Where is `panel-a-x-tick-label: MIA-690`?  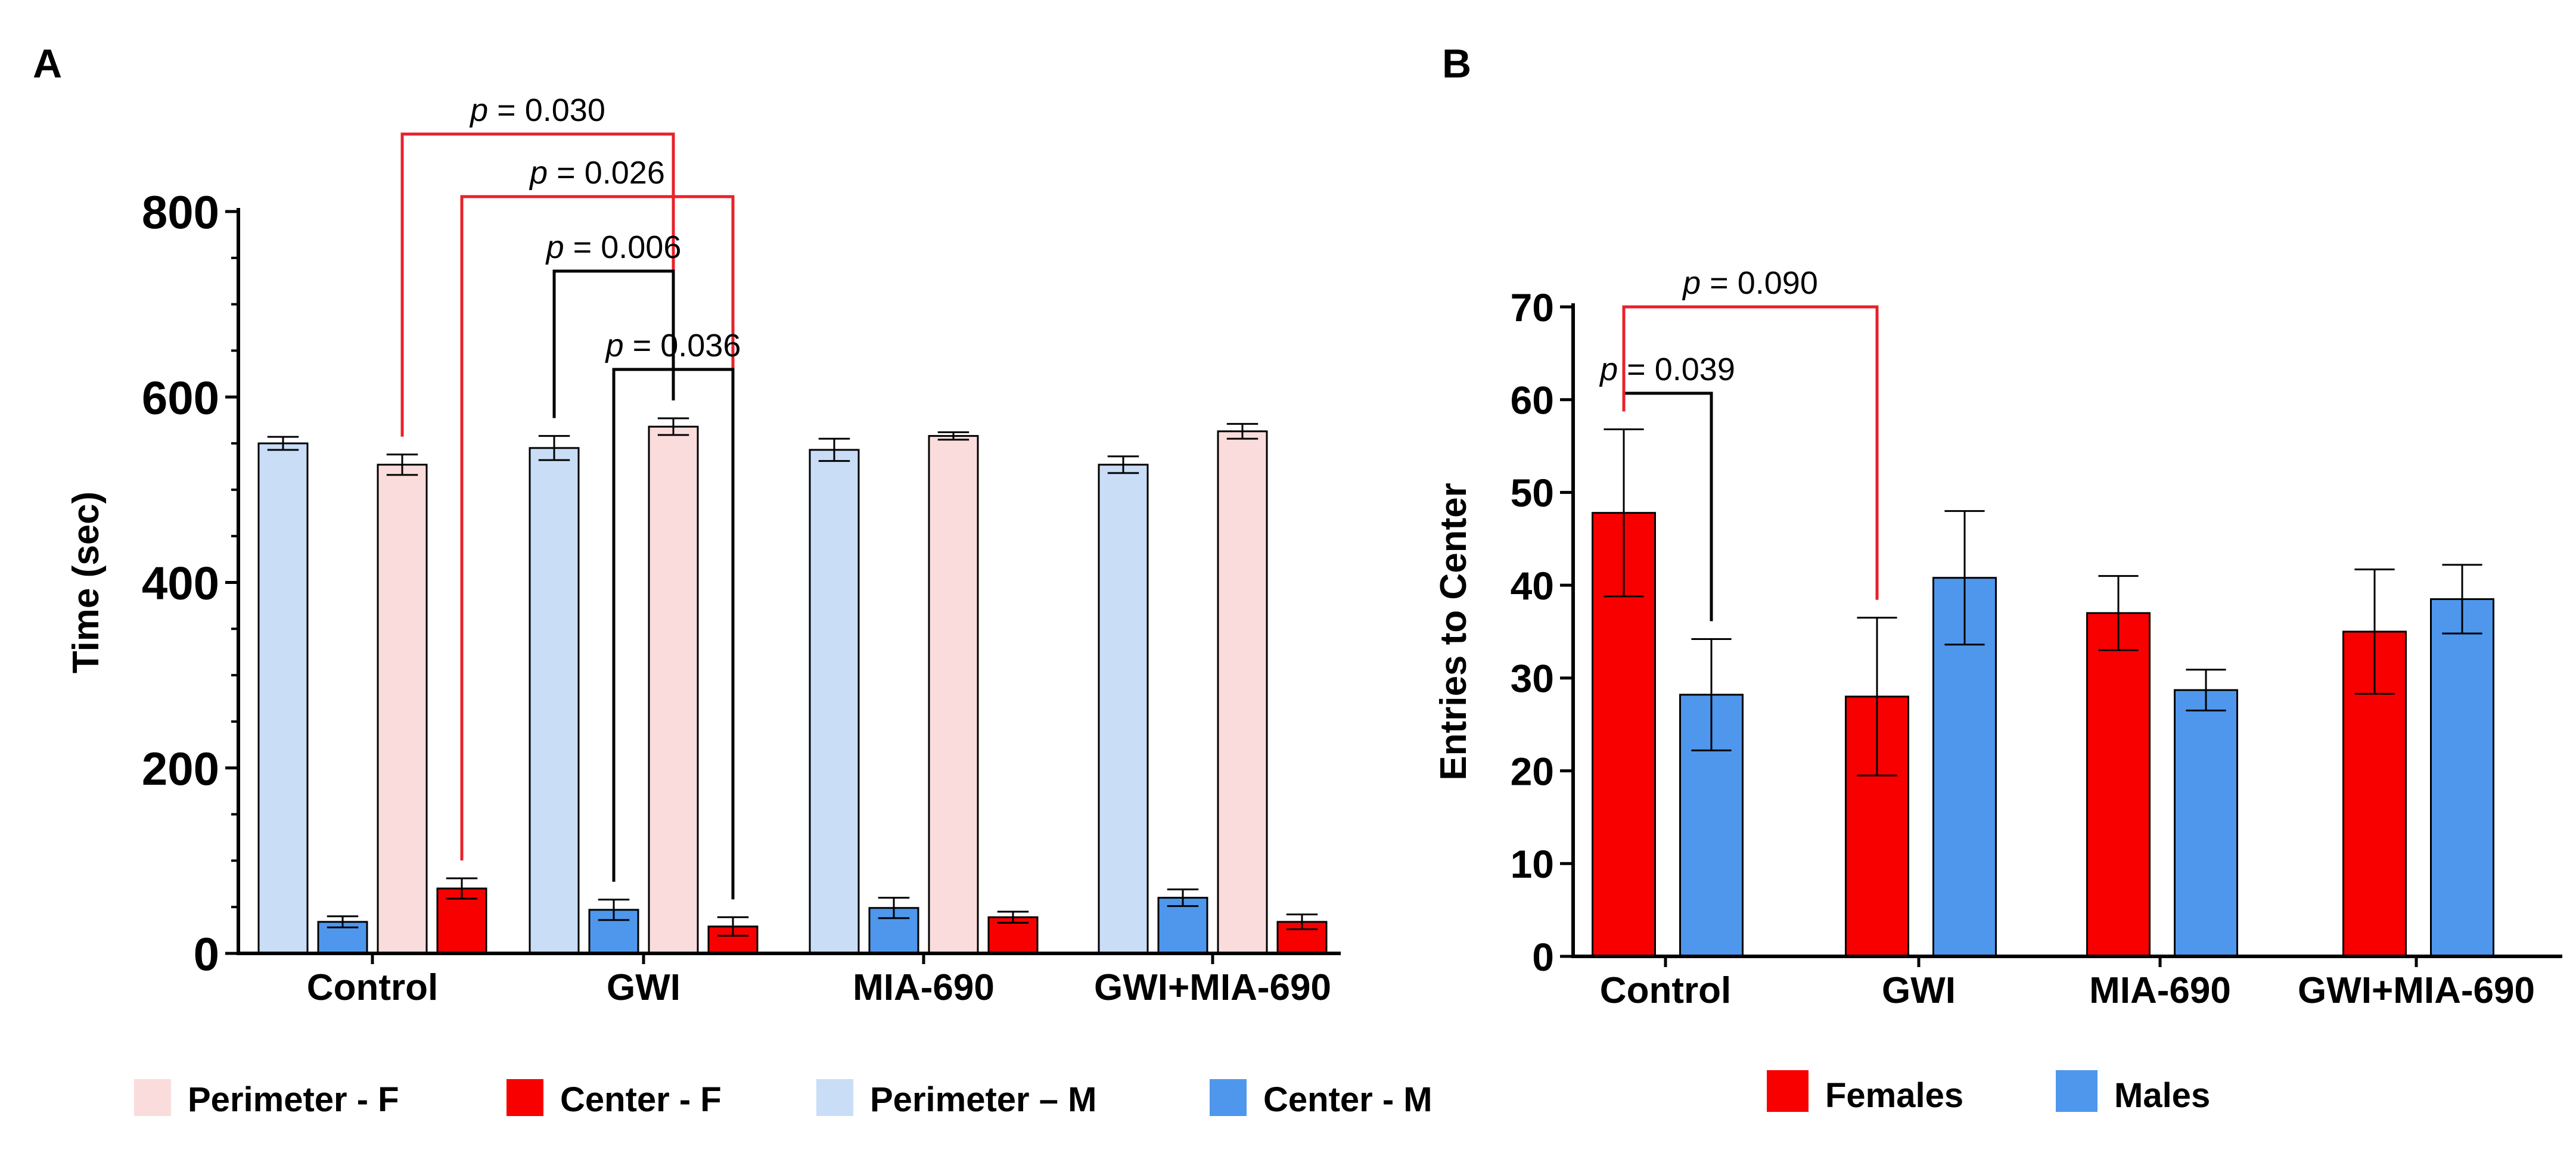 panel-a-x-tick-label: MIA-690 is located at coordinates (924, 987).